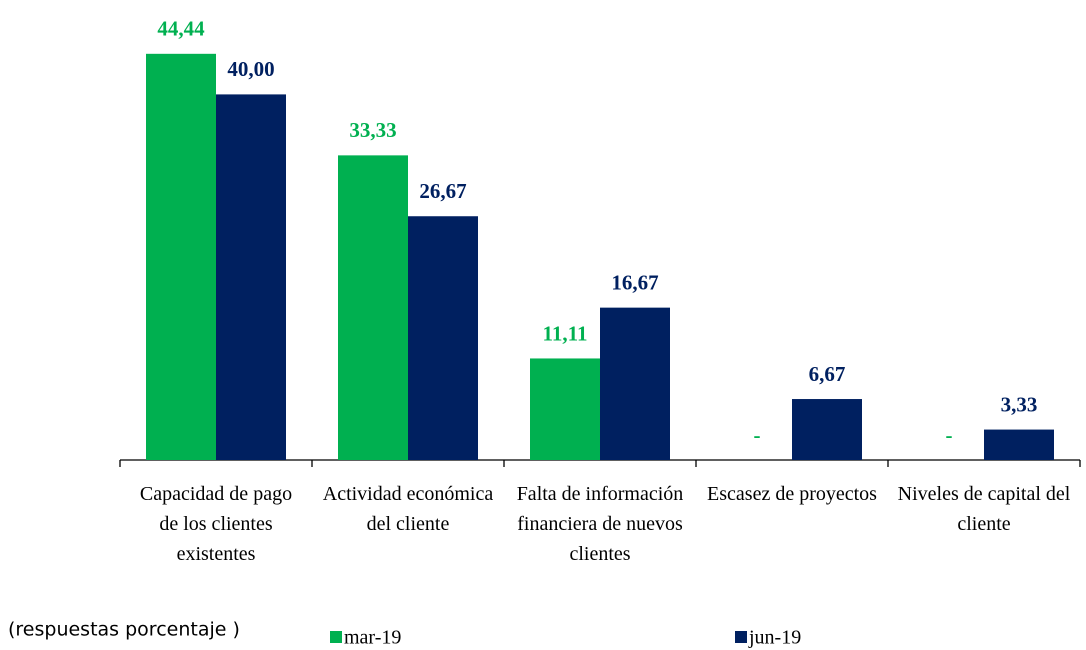 The width and height of the screenshot is (1086, 650). I want to click on chart-subtitle: (respuestas porcentaje ), so click(124, 630).